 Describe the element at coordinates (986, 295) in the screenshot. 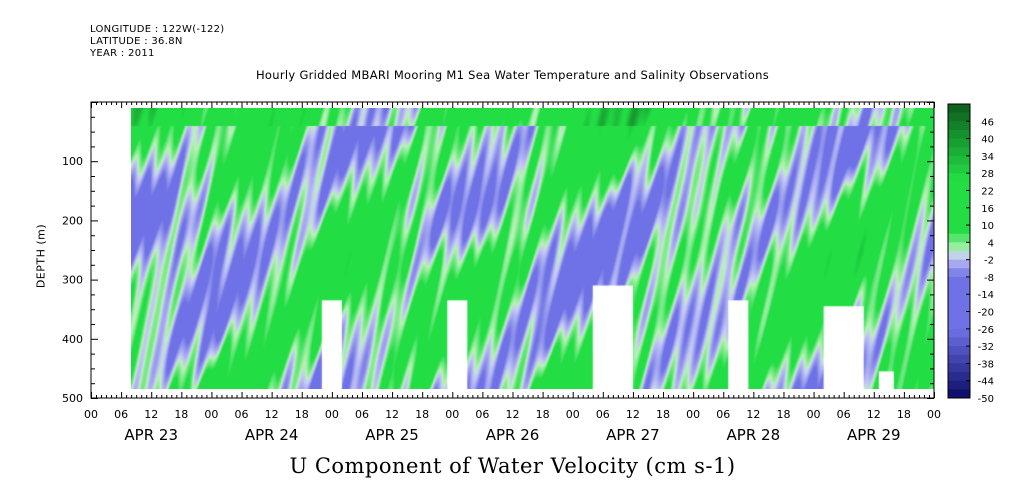

I see `colorbar-label: -14` at that location.